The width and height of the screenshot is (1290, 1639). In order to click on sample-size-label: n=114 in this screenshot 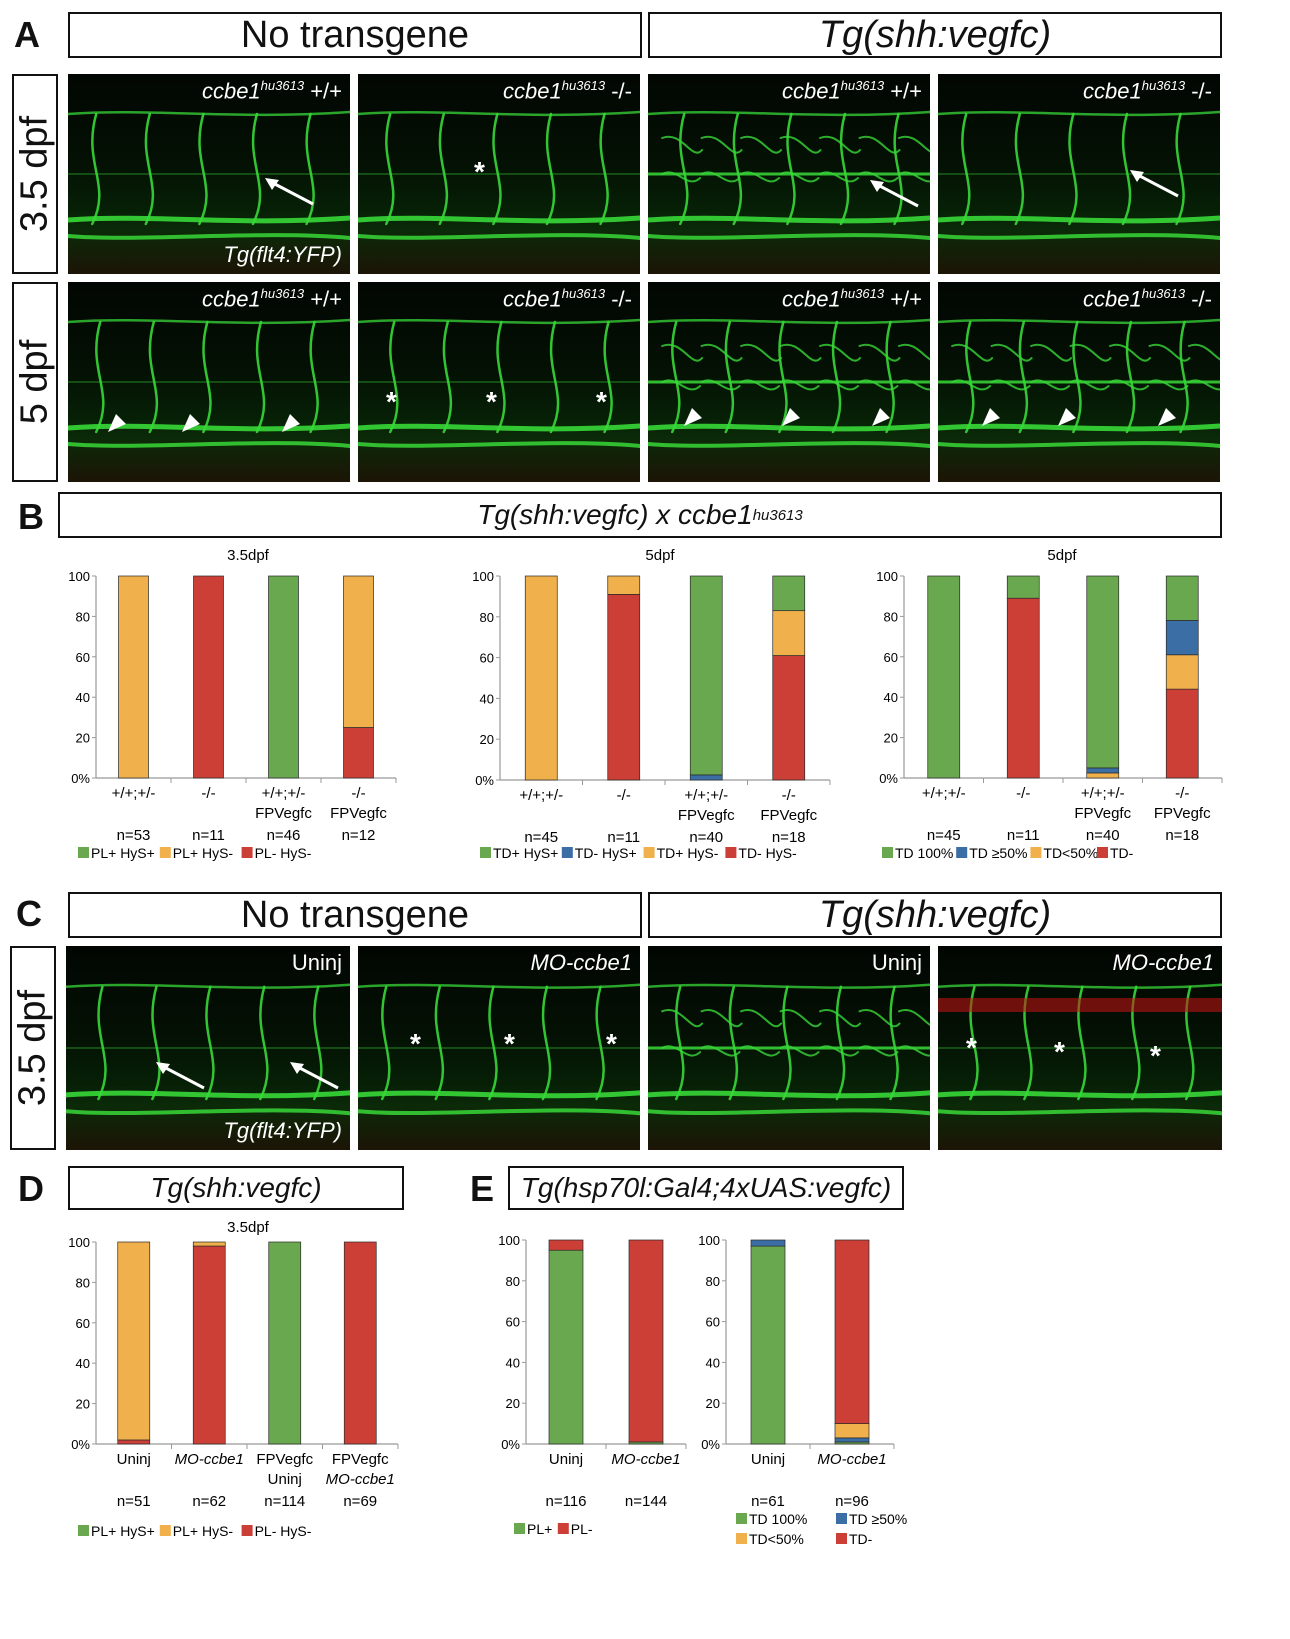, I will do `click(284, 1501)`.